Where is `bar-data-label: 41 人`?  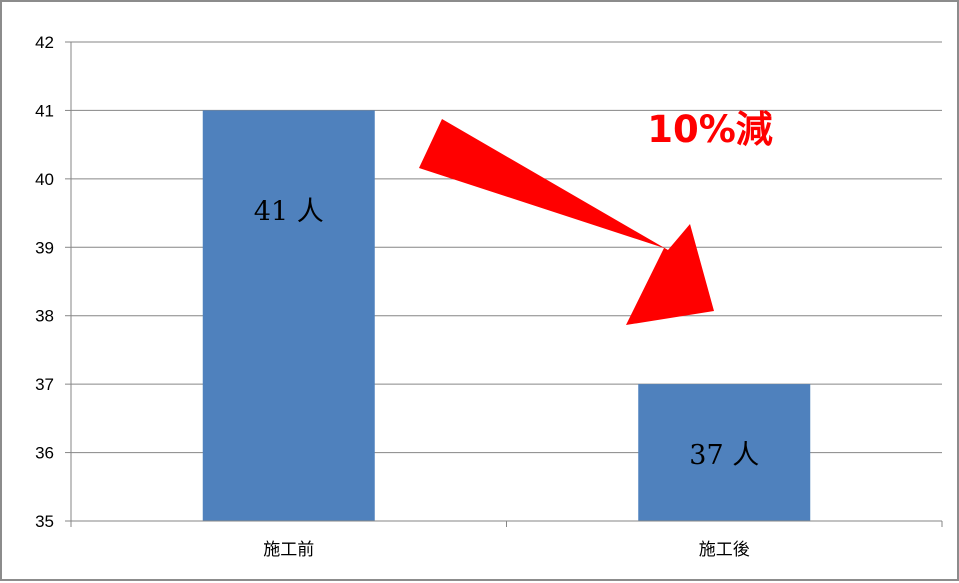
bar-data-label: 41 人 is located at coordinates (289, 211).